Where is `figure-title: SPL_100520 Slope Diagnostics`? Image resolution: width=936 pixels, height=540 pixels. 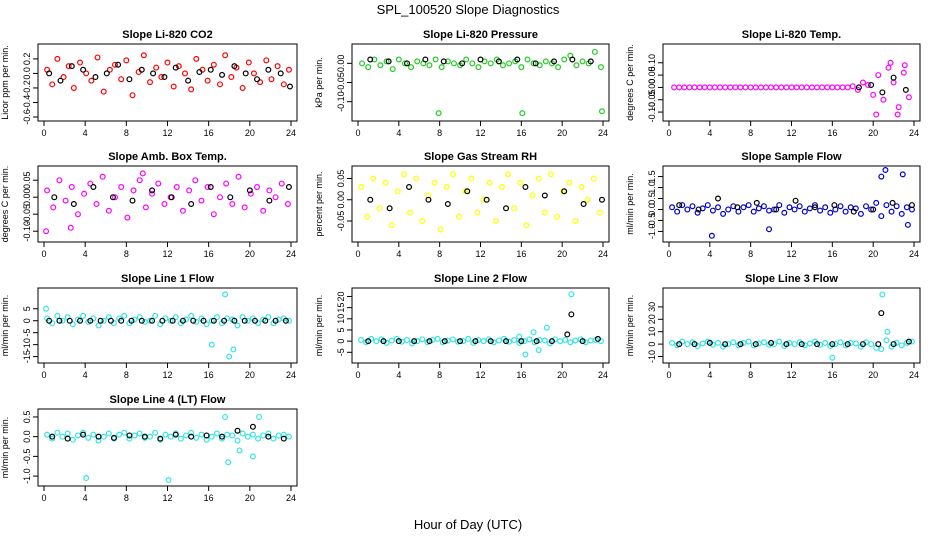 figure-title: SPL_100520 Slope Diagnostics is located at coordinates (468, 9).